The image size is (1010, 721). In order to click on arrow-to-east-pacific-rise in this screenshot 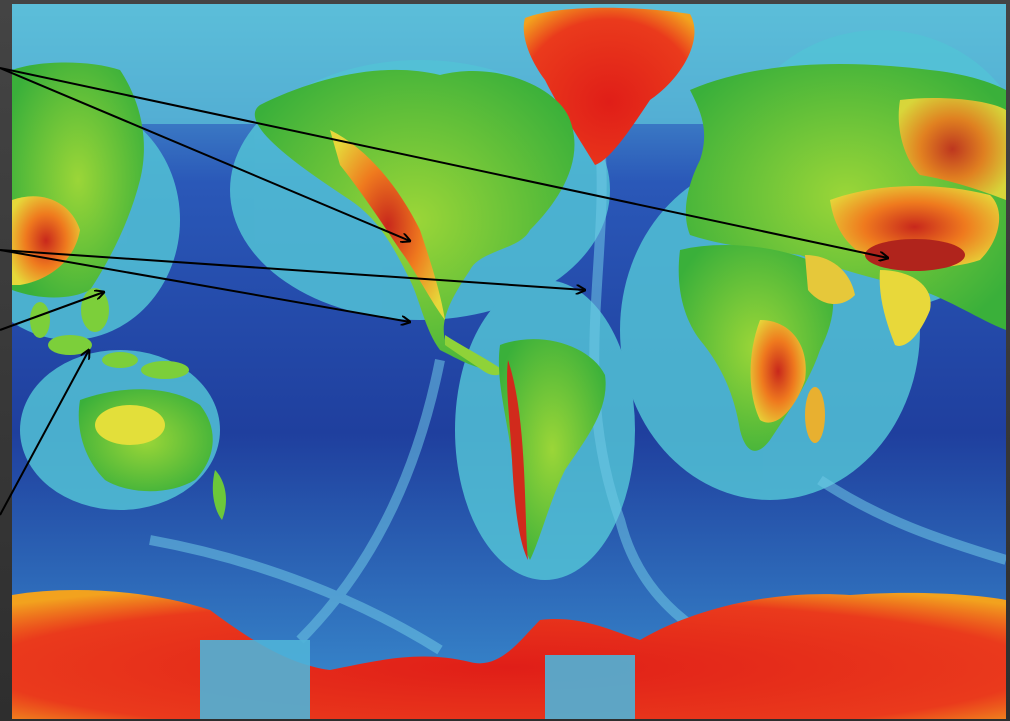, I will do `click(205, 285)`.